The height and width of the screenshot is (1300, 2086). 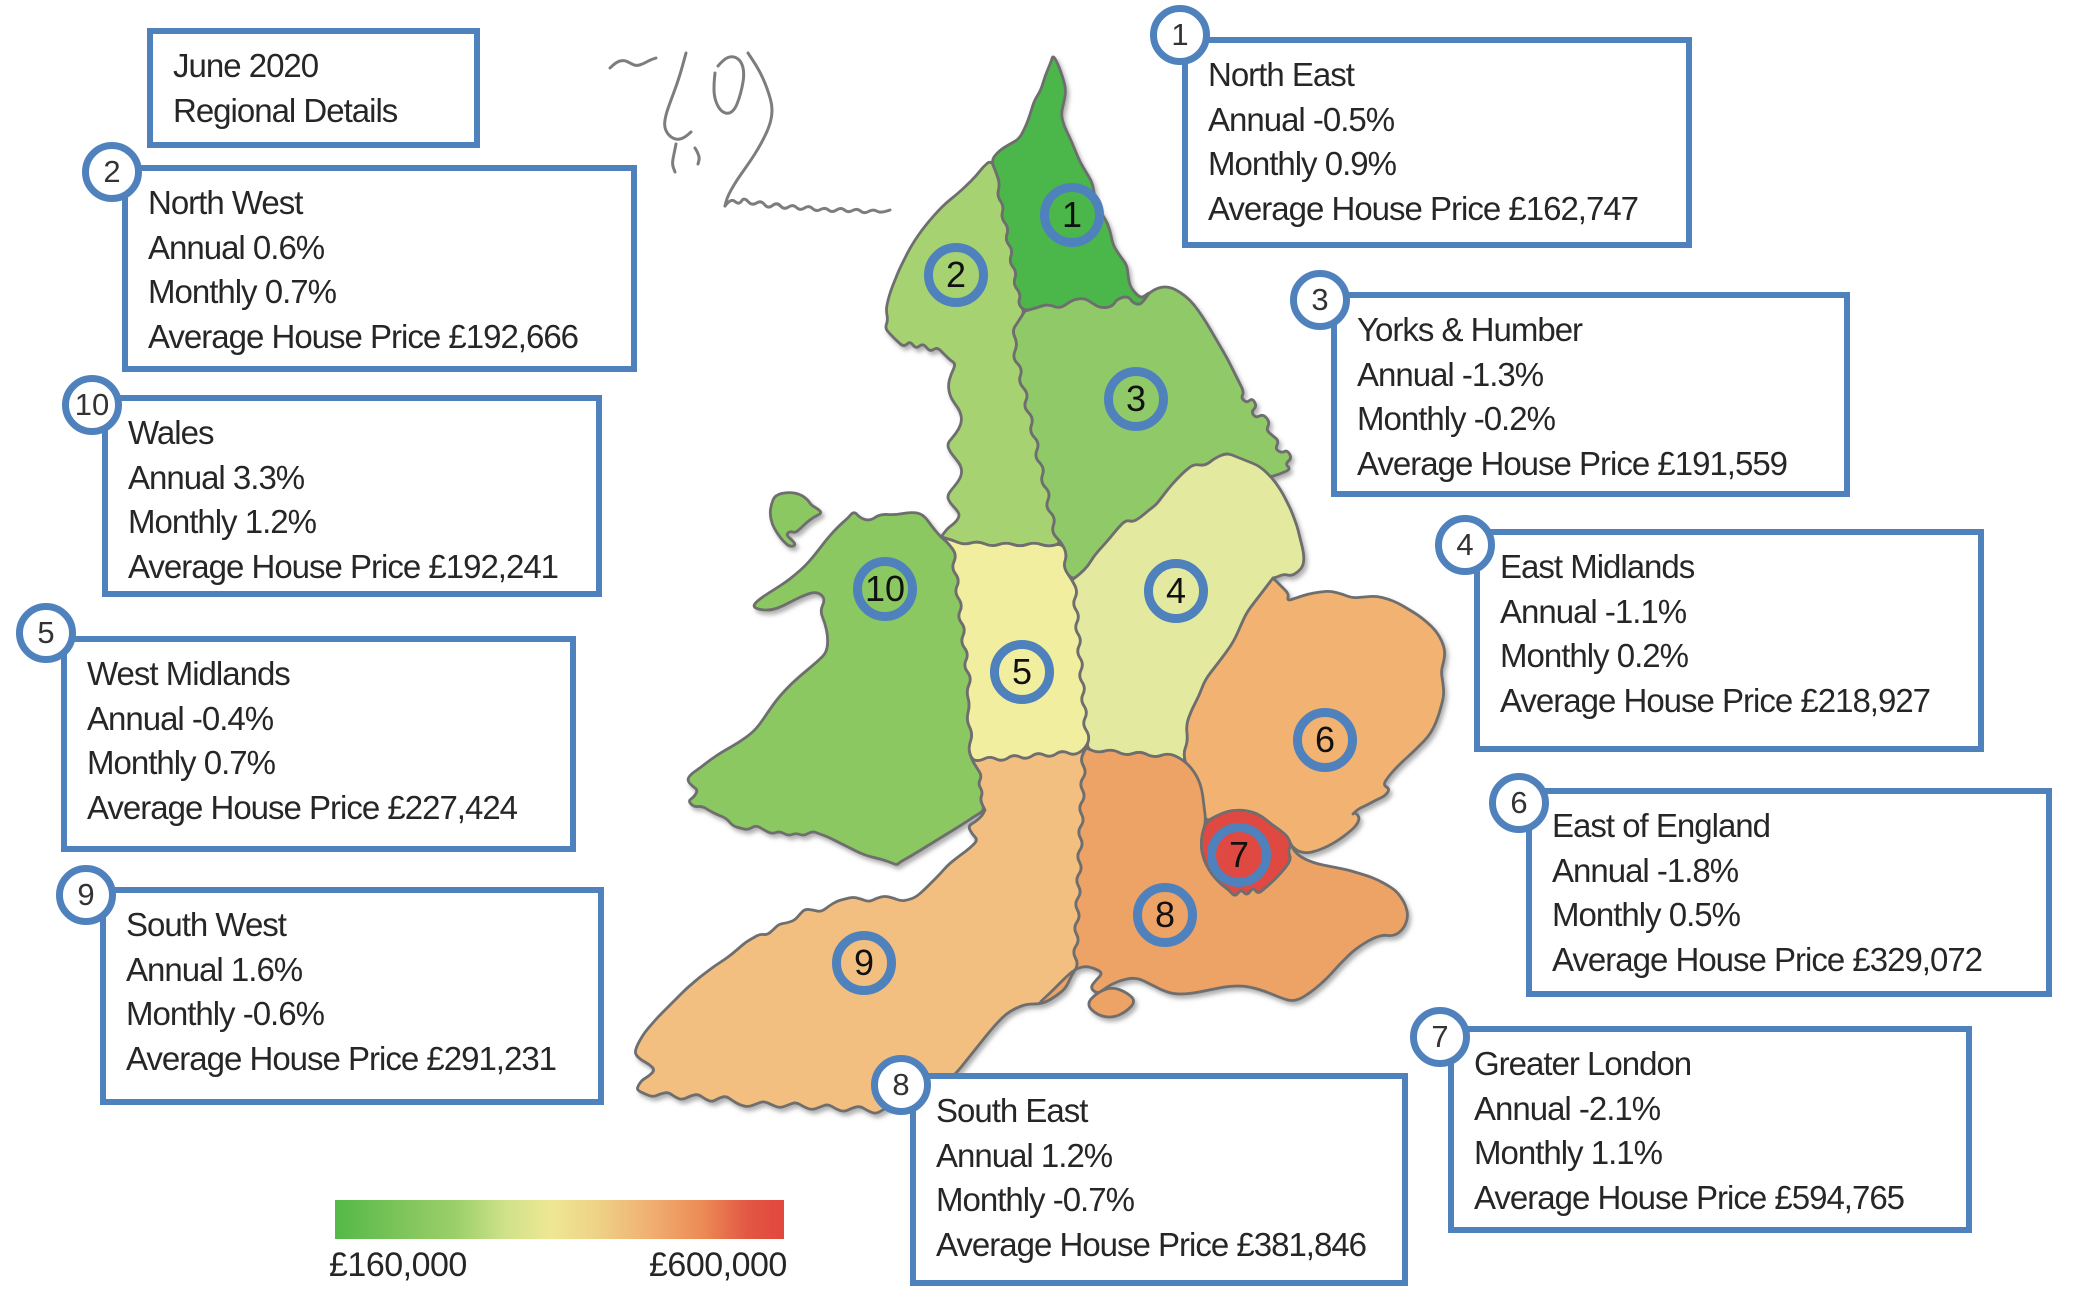 What do you see at coordinates (1325, 739) in the screenshot?
I see `svg-text: 6` at bounding box center [1325, 739].